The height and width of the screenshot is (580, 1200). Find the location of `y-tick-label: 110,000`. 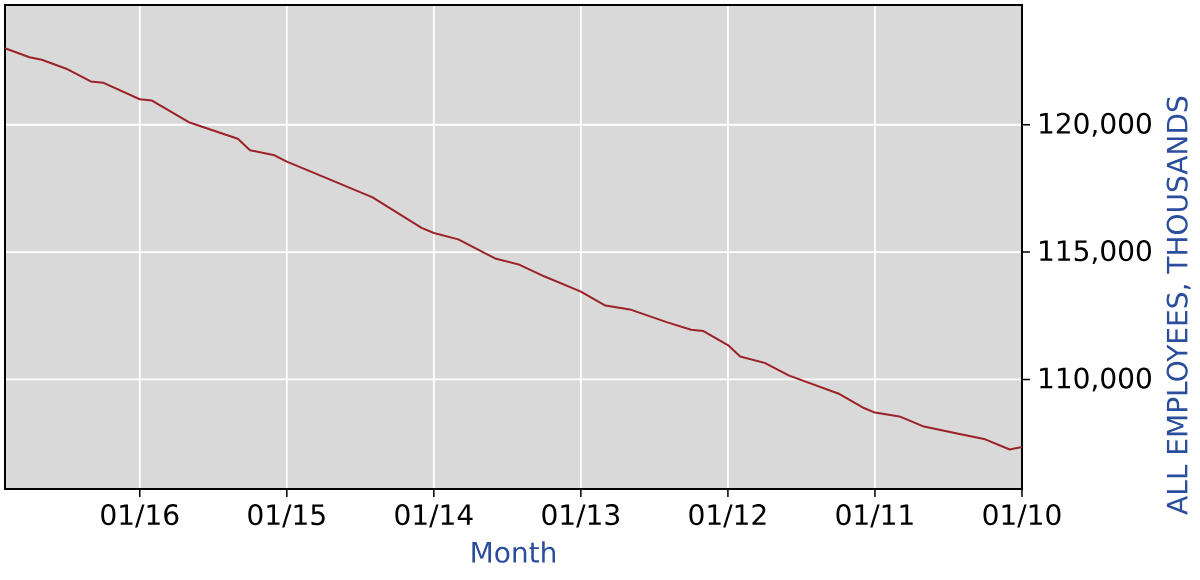

y-tick-label: 110,000 is located at coordinates (1095, 379).